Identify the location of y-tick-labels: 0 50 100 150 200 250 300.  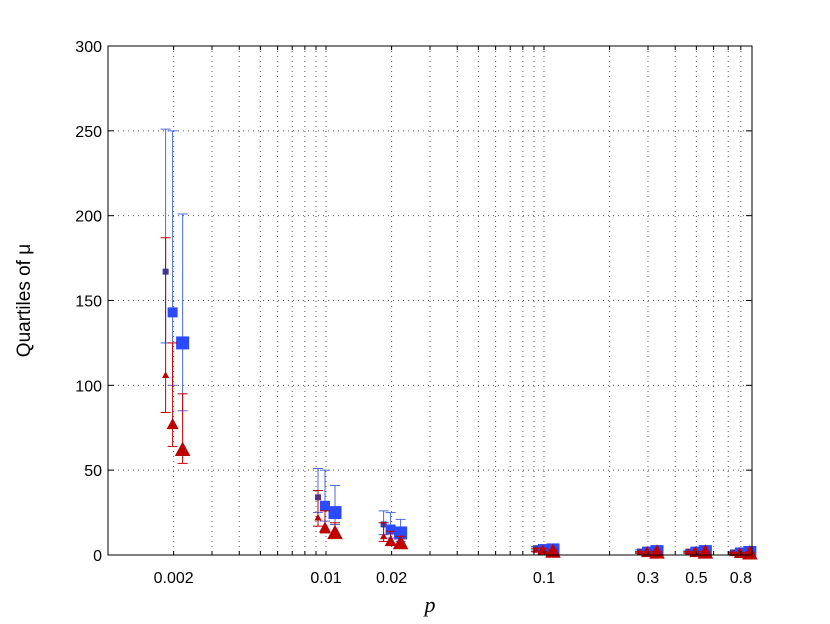
(88, 302).